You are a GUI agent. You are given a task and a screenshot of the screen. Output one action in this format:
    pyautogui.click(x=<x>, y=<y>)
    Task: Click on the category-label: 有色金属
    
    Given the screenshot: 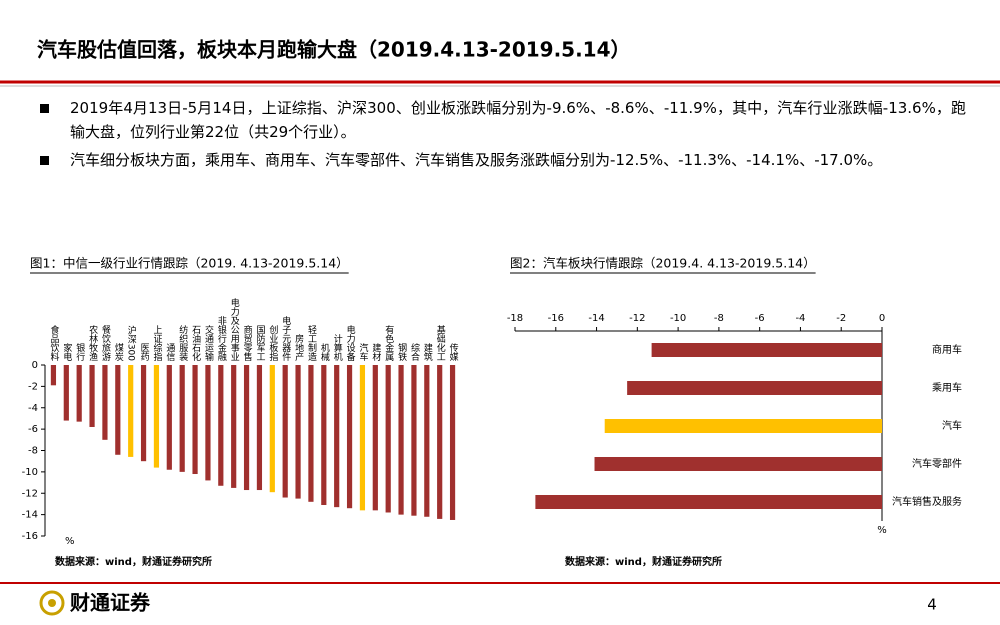 What is the action you would take?
    pyautogui.click(x=388, y=343)
    